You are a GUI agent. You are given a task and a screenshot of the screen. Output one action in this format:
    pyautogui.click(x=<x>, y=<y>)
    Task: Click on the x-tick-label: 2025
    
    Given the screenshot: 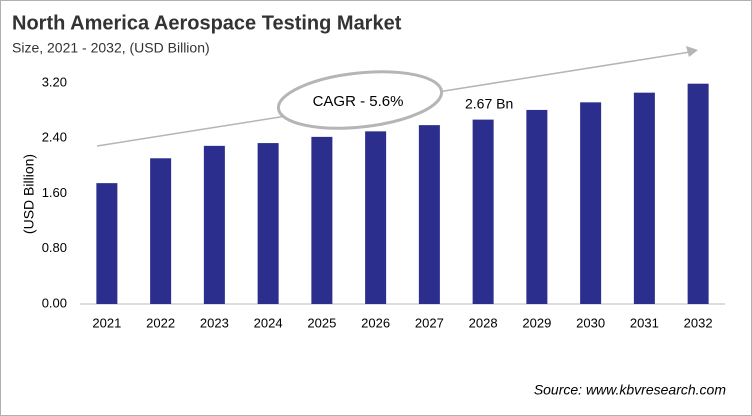 What is the action you would take?
    pyautogui.click(x=321, y=322)
    